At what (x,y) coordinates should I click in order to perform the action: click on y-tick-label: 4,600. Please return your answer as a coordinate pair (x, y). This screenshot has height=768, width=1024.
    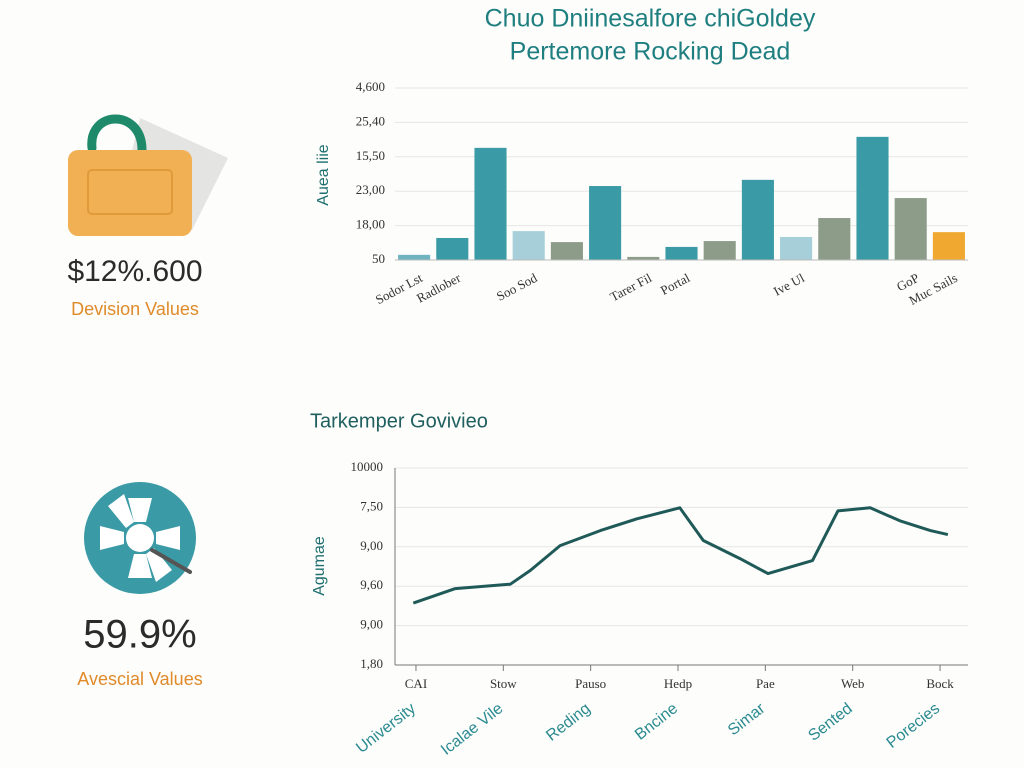
    Looking at the image, I should click on (370, 86).